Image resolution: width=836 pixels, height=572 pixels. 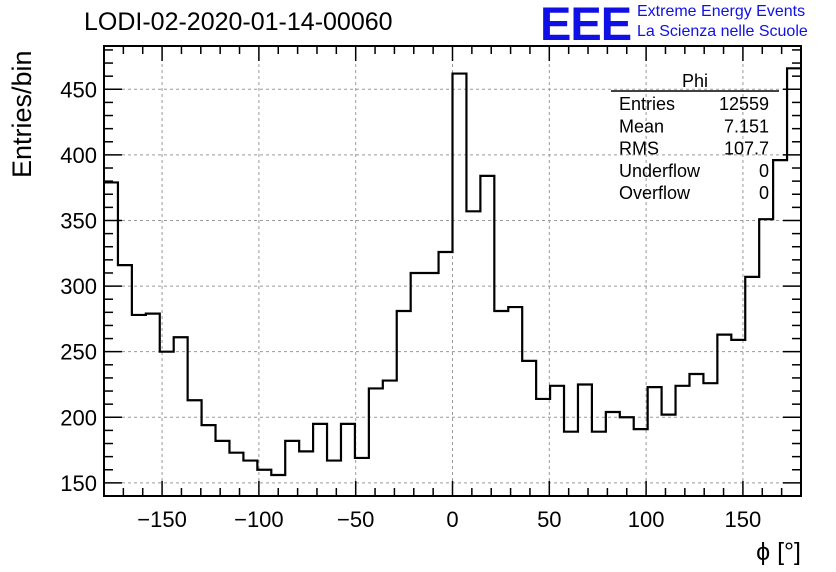 I want to click on stats-box-name: Phi, so click(x=695, y=81).